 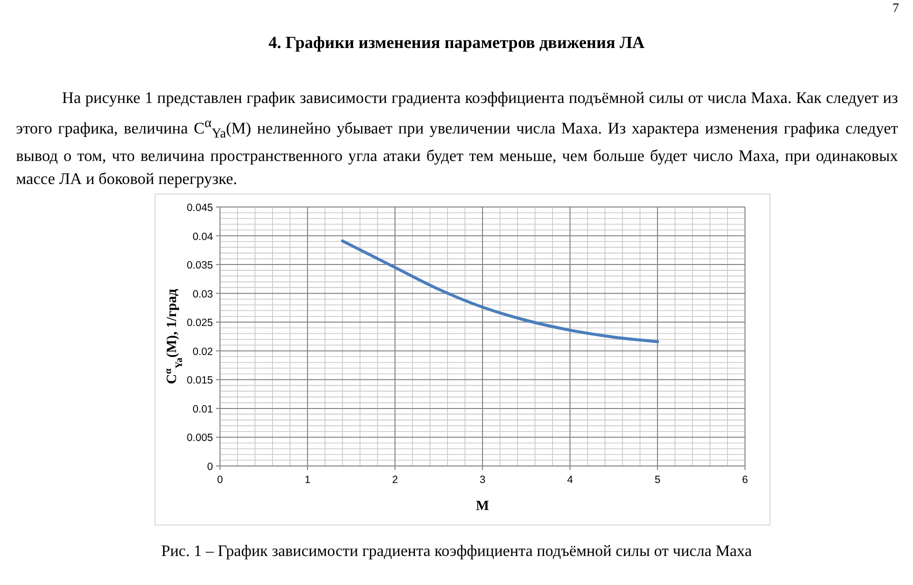 What do you see at coordinates (203, 409) in the screenshot?
I see `y-tick-label: 0.01` at bounding box center [203, 409].